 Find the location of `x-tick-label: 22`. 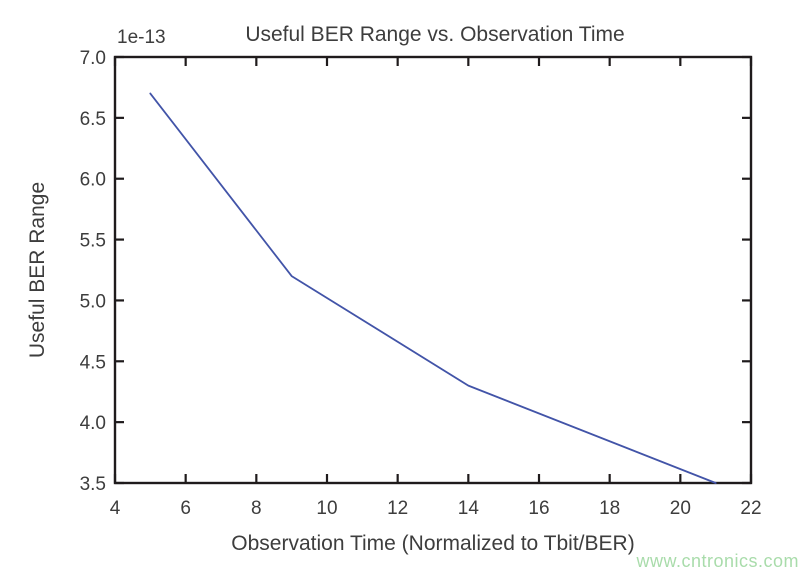

x-tick-label: 22 is located at coordinates (750, 508).